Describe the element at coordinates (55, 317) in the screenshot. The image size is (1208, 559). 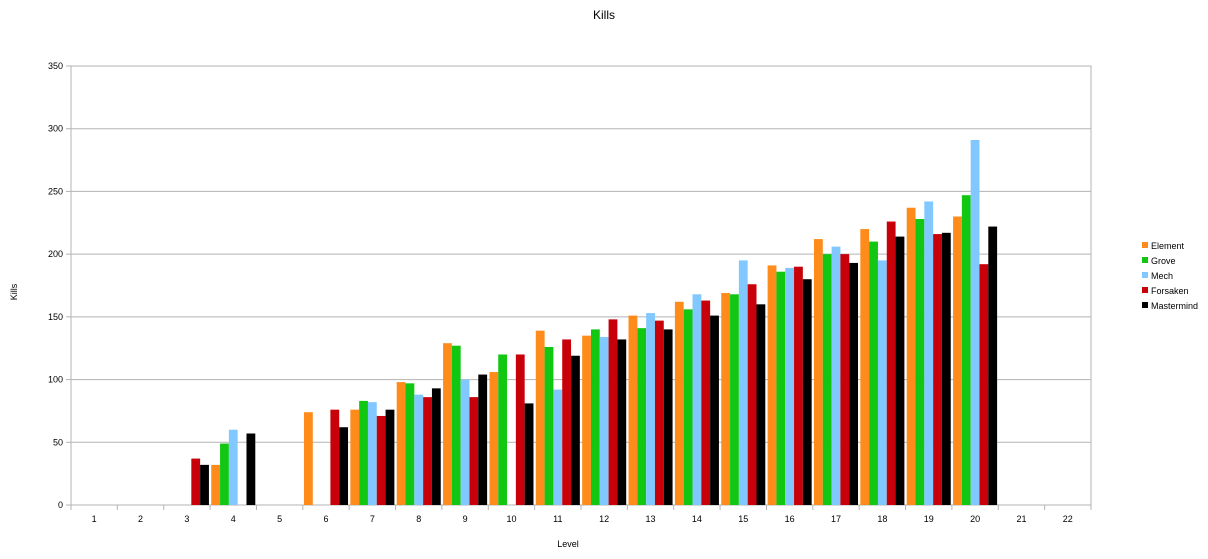
I see `y-tick-label: 150` at that location.